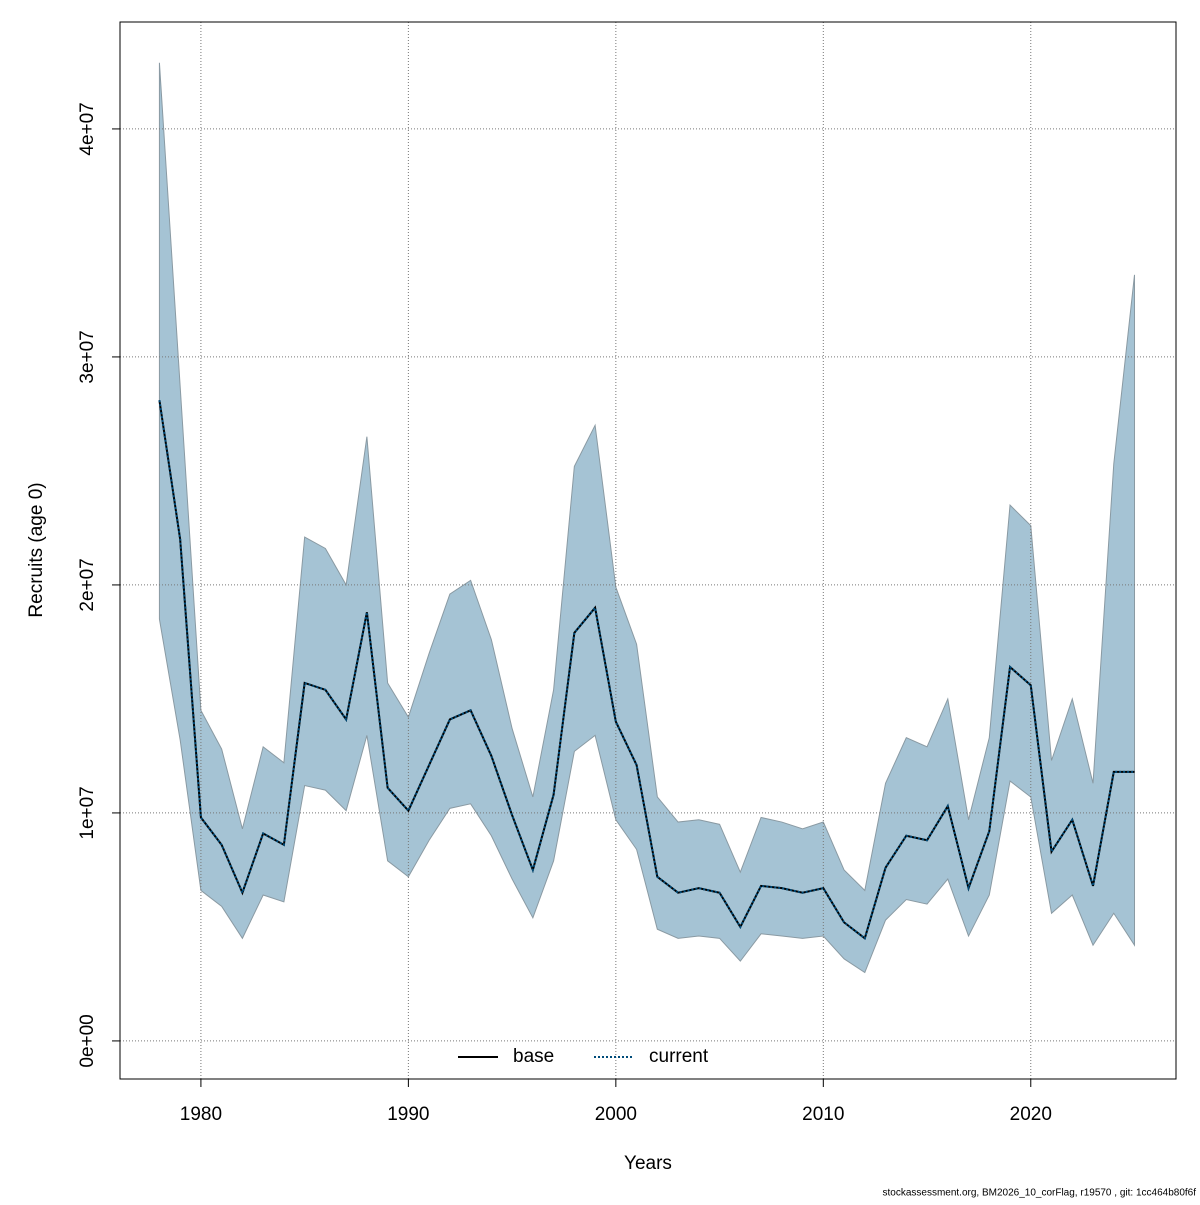  Describe the element at coordinates (533, 1056) in the screenshot. I see `legend-label: base` at that location.